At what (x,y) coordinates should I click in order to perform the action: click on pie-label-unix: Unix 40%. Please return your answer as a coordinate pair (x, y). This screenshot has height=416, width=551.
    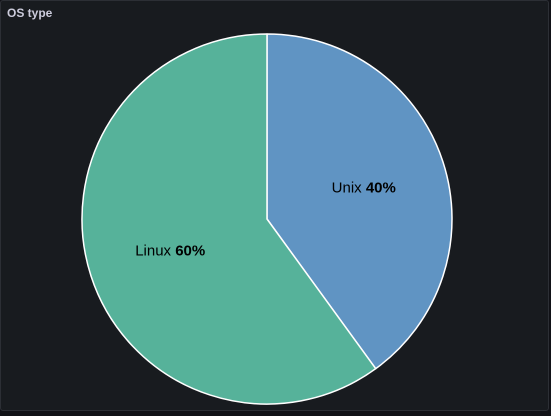
    Looking at the image, I should click on (364, 187).